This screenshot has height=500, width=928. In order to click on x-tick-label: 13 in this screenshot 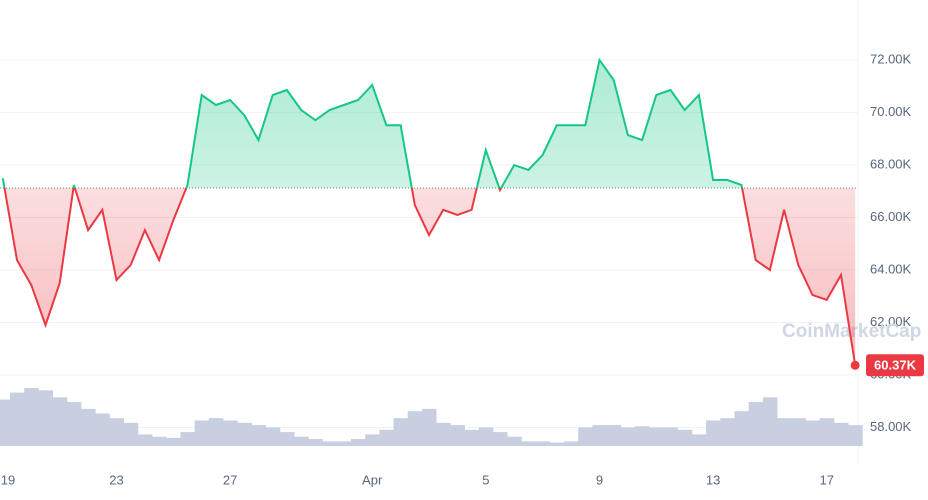, I will do `click(713, 479)`.